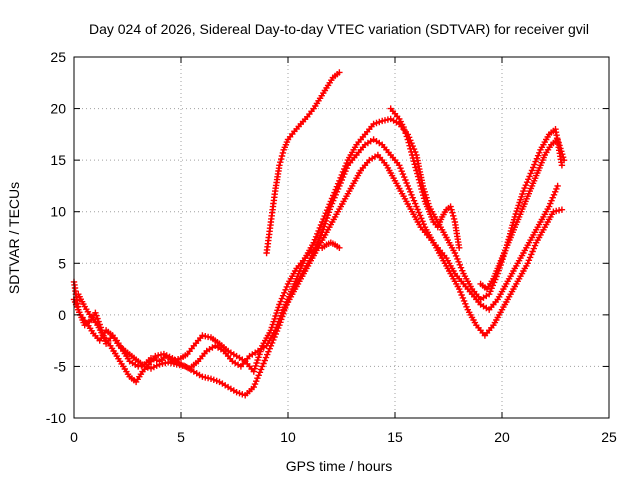  I want to click on x-tick-label: 10, so click(288, 437).